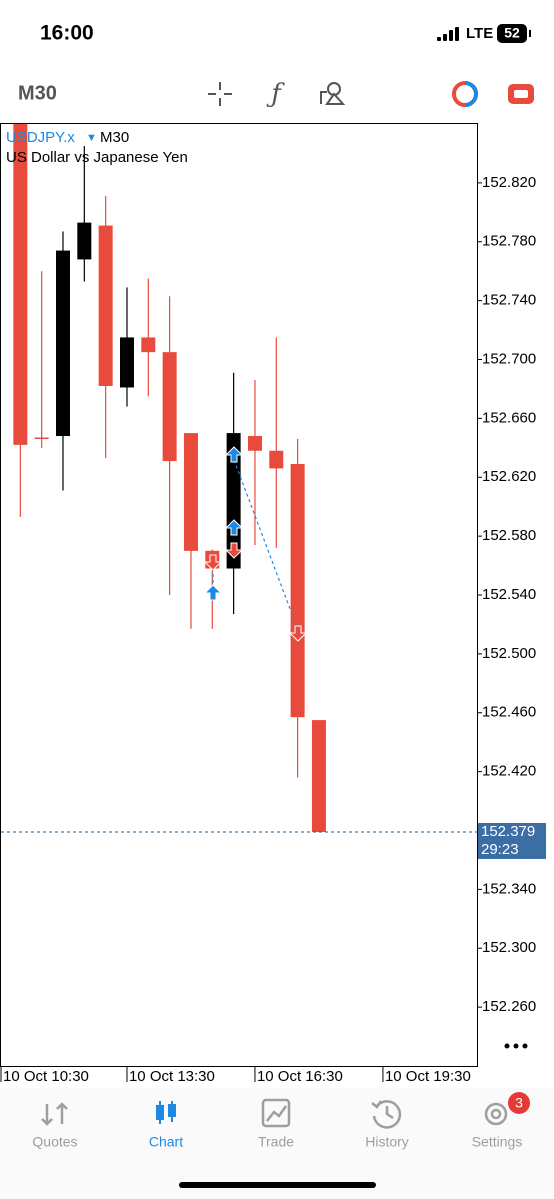 This screenshot has width=554, height=1199. I want to click on network: LTE, so click(479, 33).